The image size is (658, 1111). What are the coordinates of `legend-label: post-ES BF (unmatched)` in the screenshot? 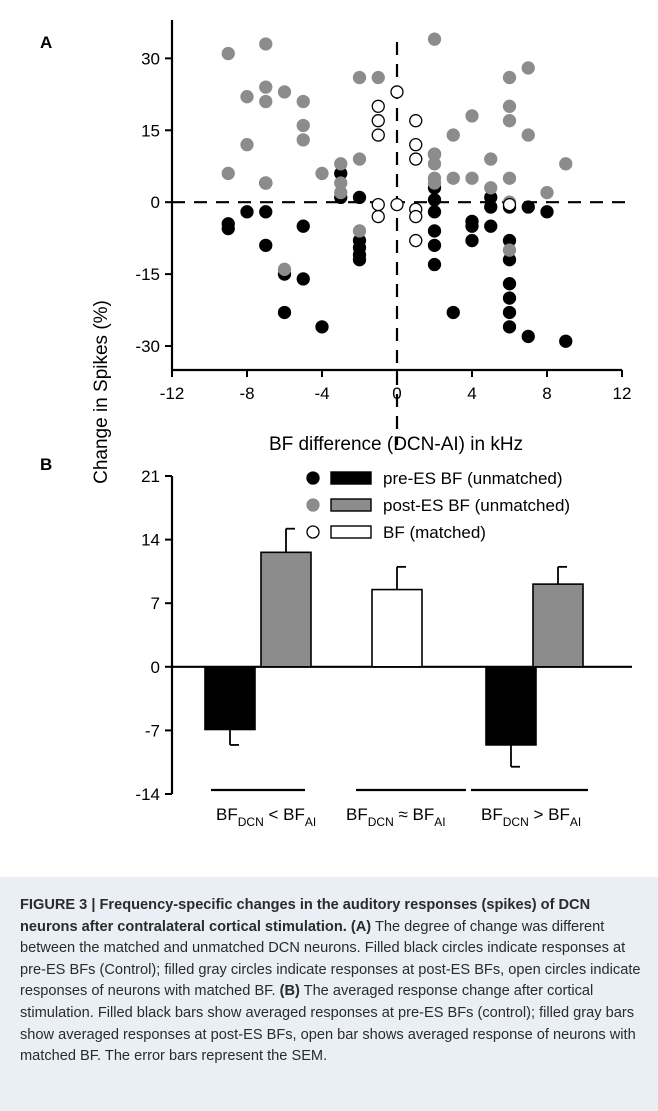 It's located at (476, 505).